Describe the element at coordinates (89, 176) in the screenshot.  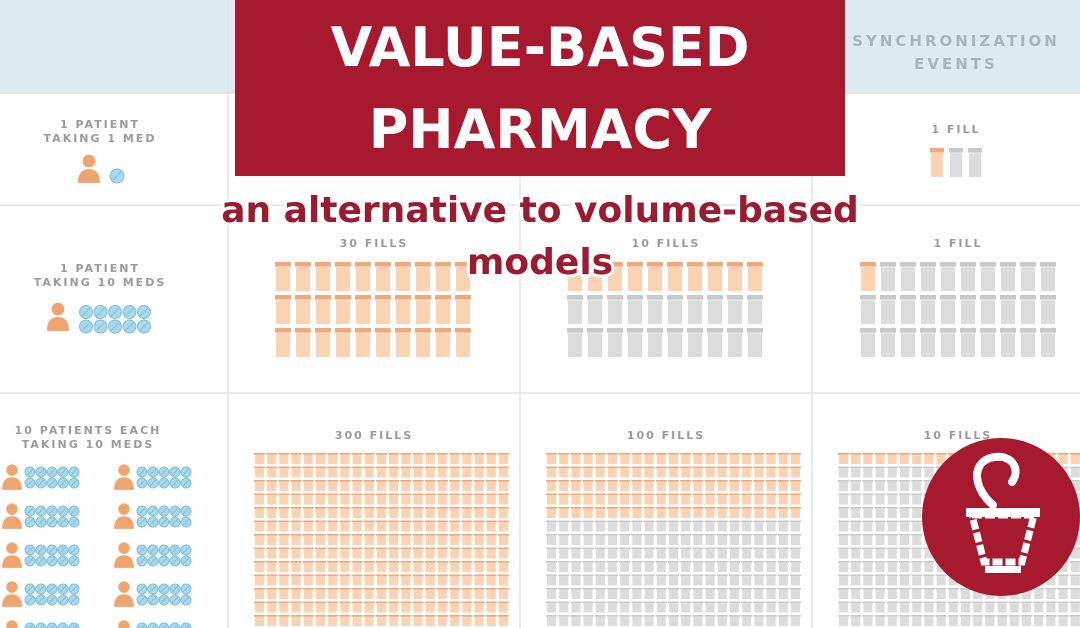
I see `person-body` at that location.